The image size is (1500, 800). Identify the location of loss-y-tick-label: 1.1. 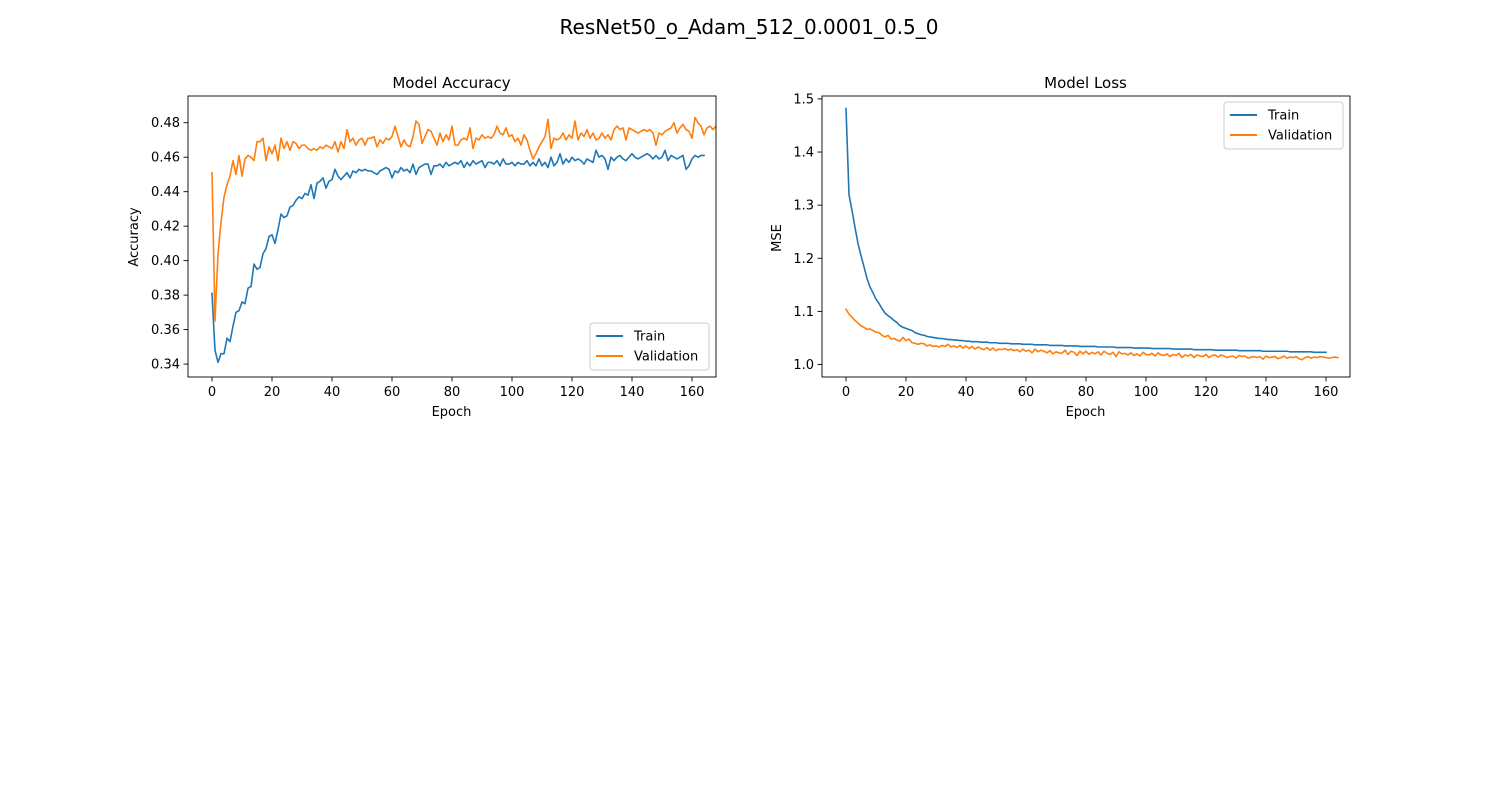
(803, 312).